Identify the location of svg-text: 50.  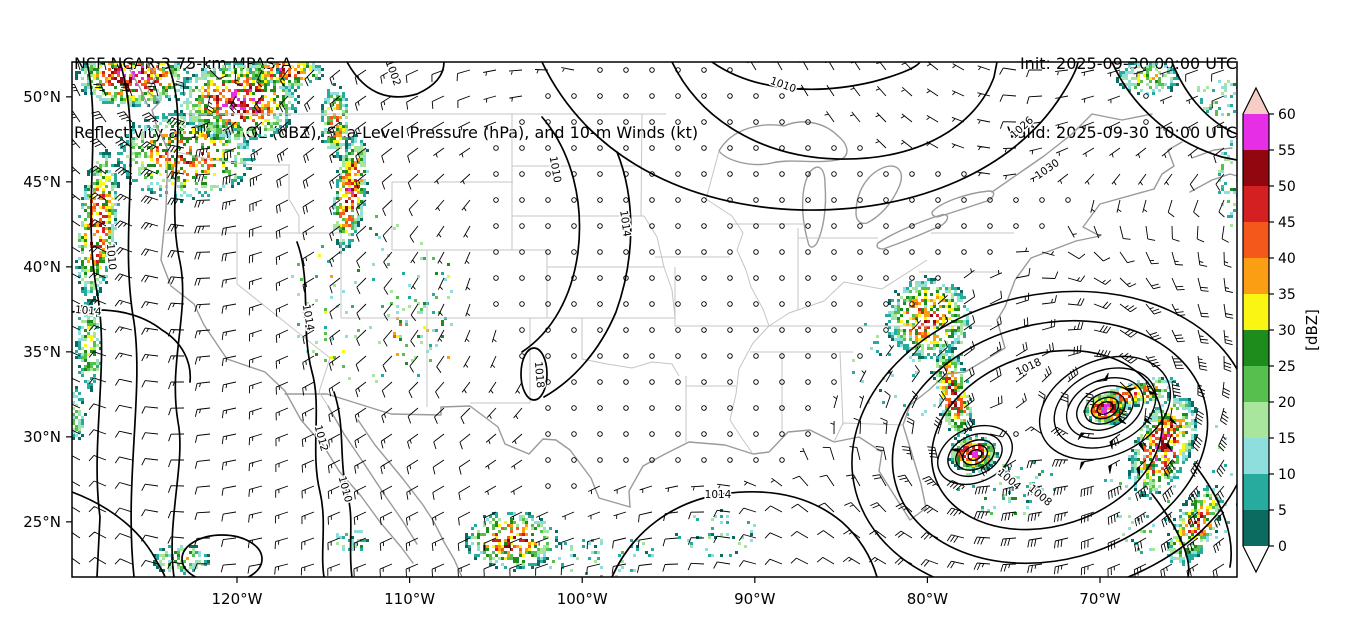
(1287, 187).